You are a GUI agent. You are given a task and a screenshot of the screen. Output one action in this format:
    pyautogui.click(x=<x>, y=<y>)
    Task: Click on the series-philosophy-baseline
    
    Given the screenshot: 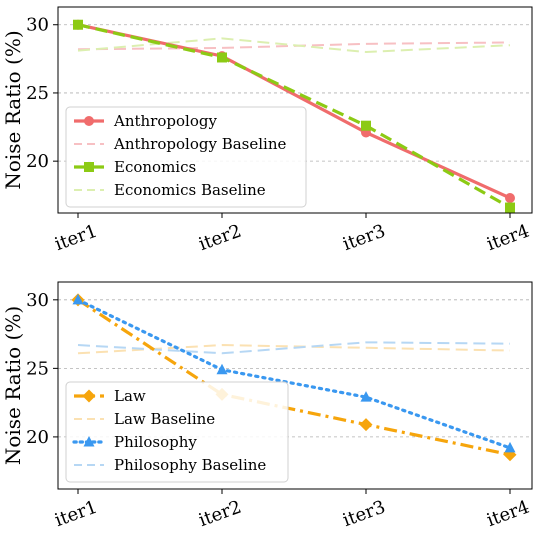 What is the action you would take?
    pyautogui.click(x=294, y=348)
    